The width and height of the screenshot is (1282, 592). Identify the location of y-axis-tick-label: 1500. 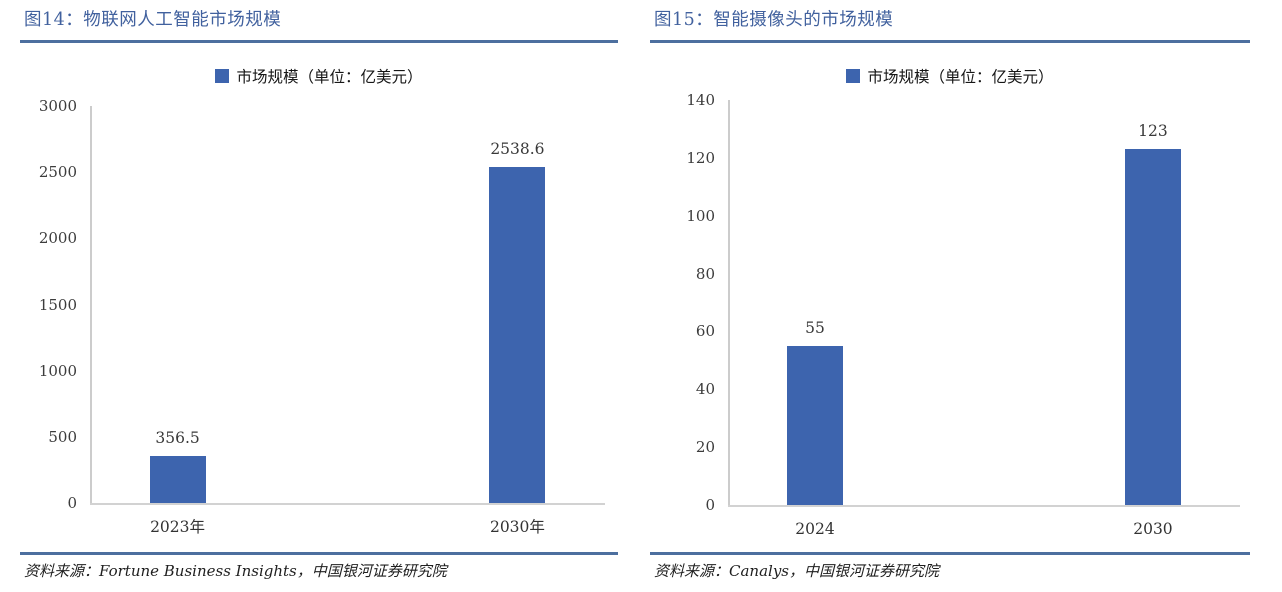
(57, 304).